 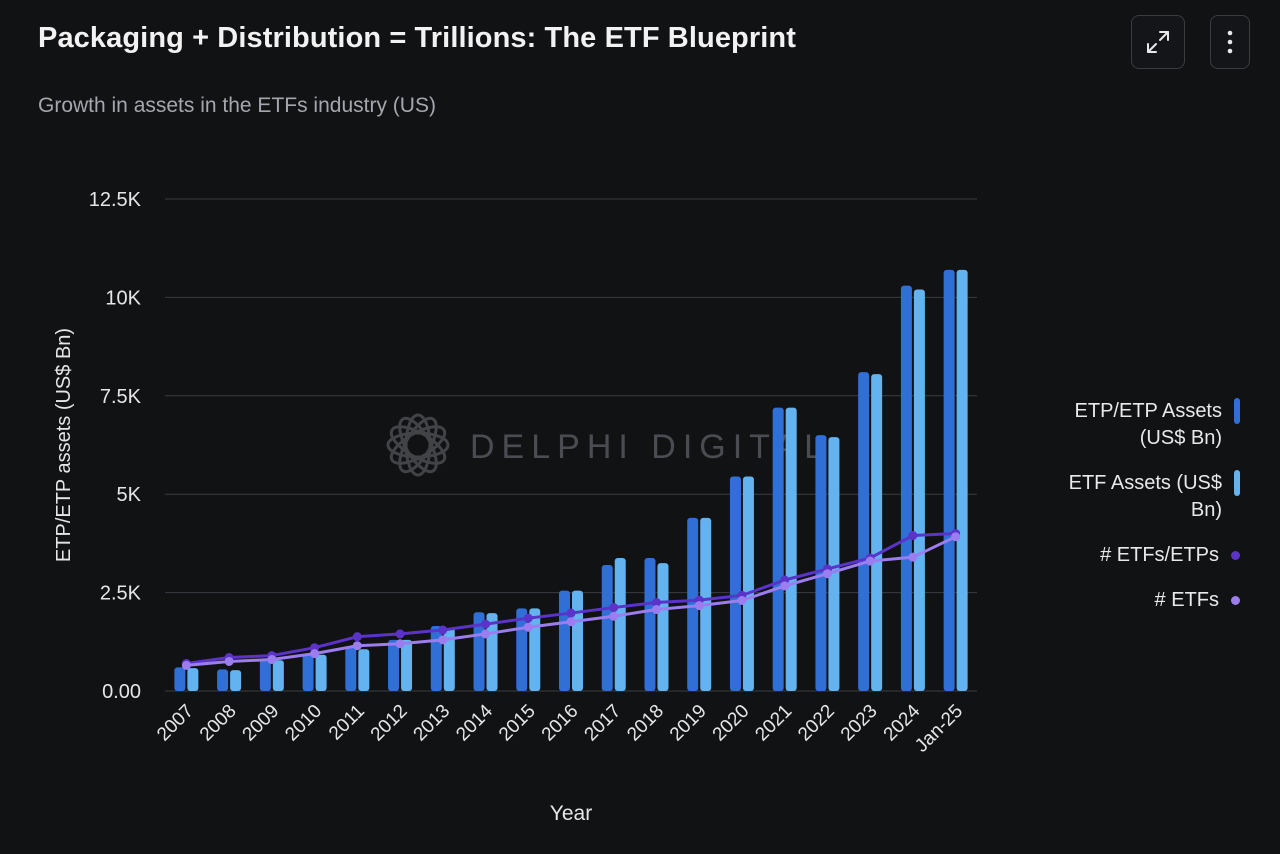 I want to click on legend-label: ETP/ETP Assets (US$ Bn), so click(x=1148, y=424).